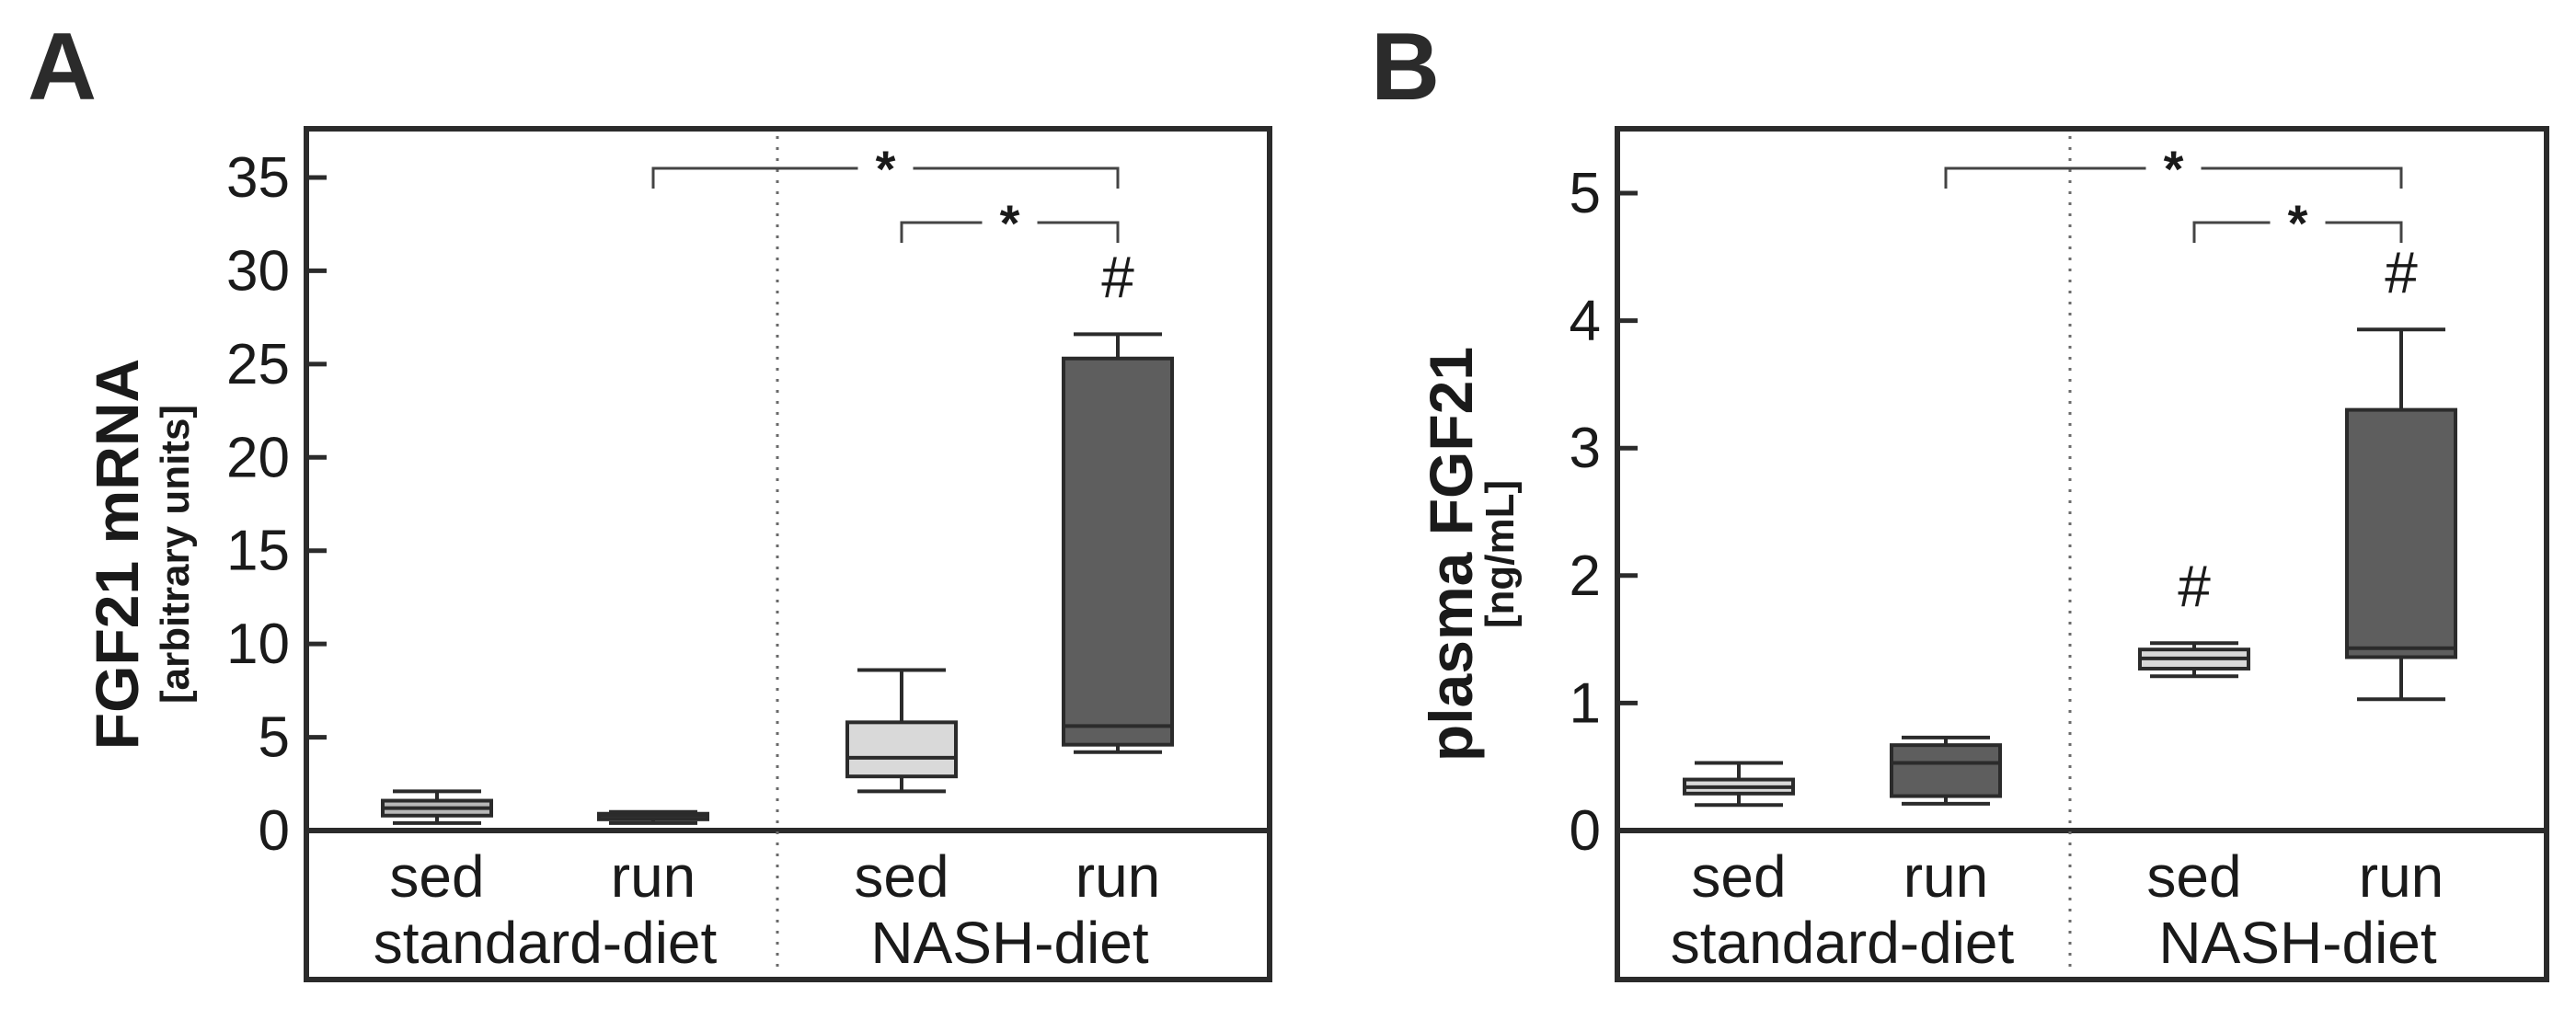  I want to click on y-tick-label: 2, so click(1585, 576).